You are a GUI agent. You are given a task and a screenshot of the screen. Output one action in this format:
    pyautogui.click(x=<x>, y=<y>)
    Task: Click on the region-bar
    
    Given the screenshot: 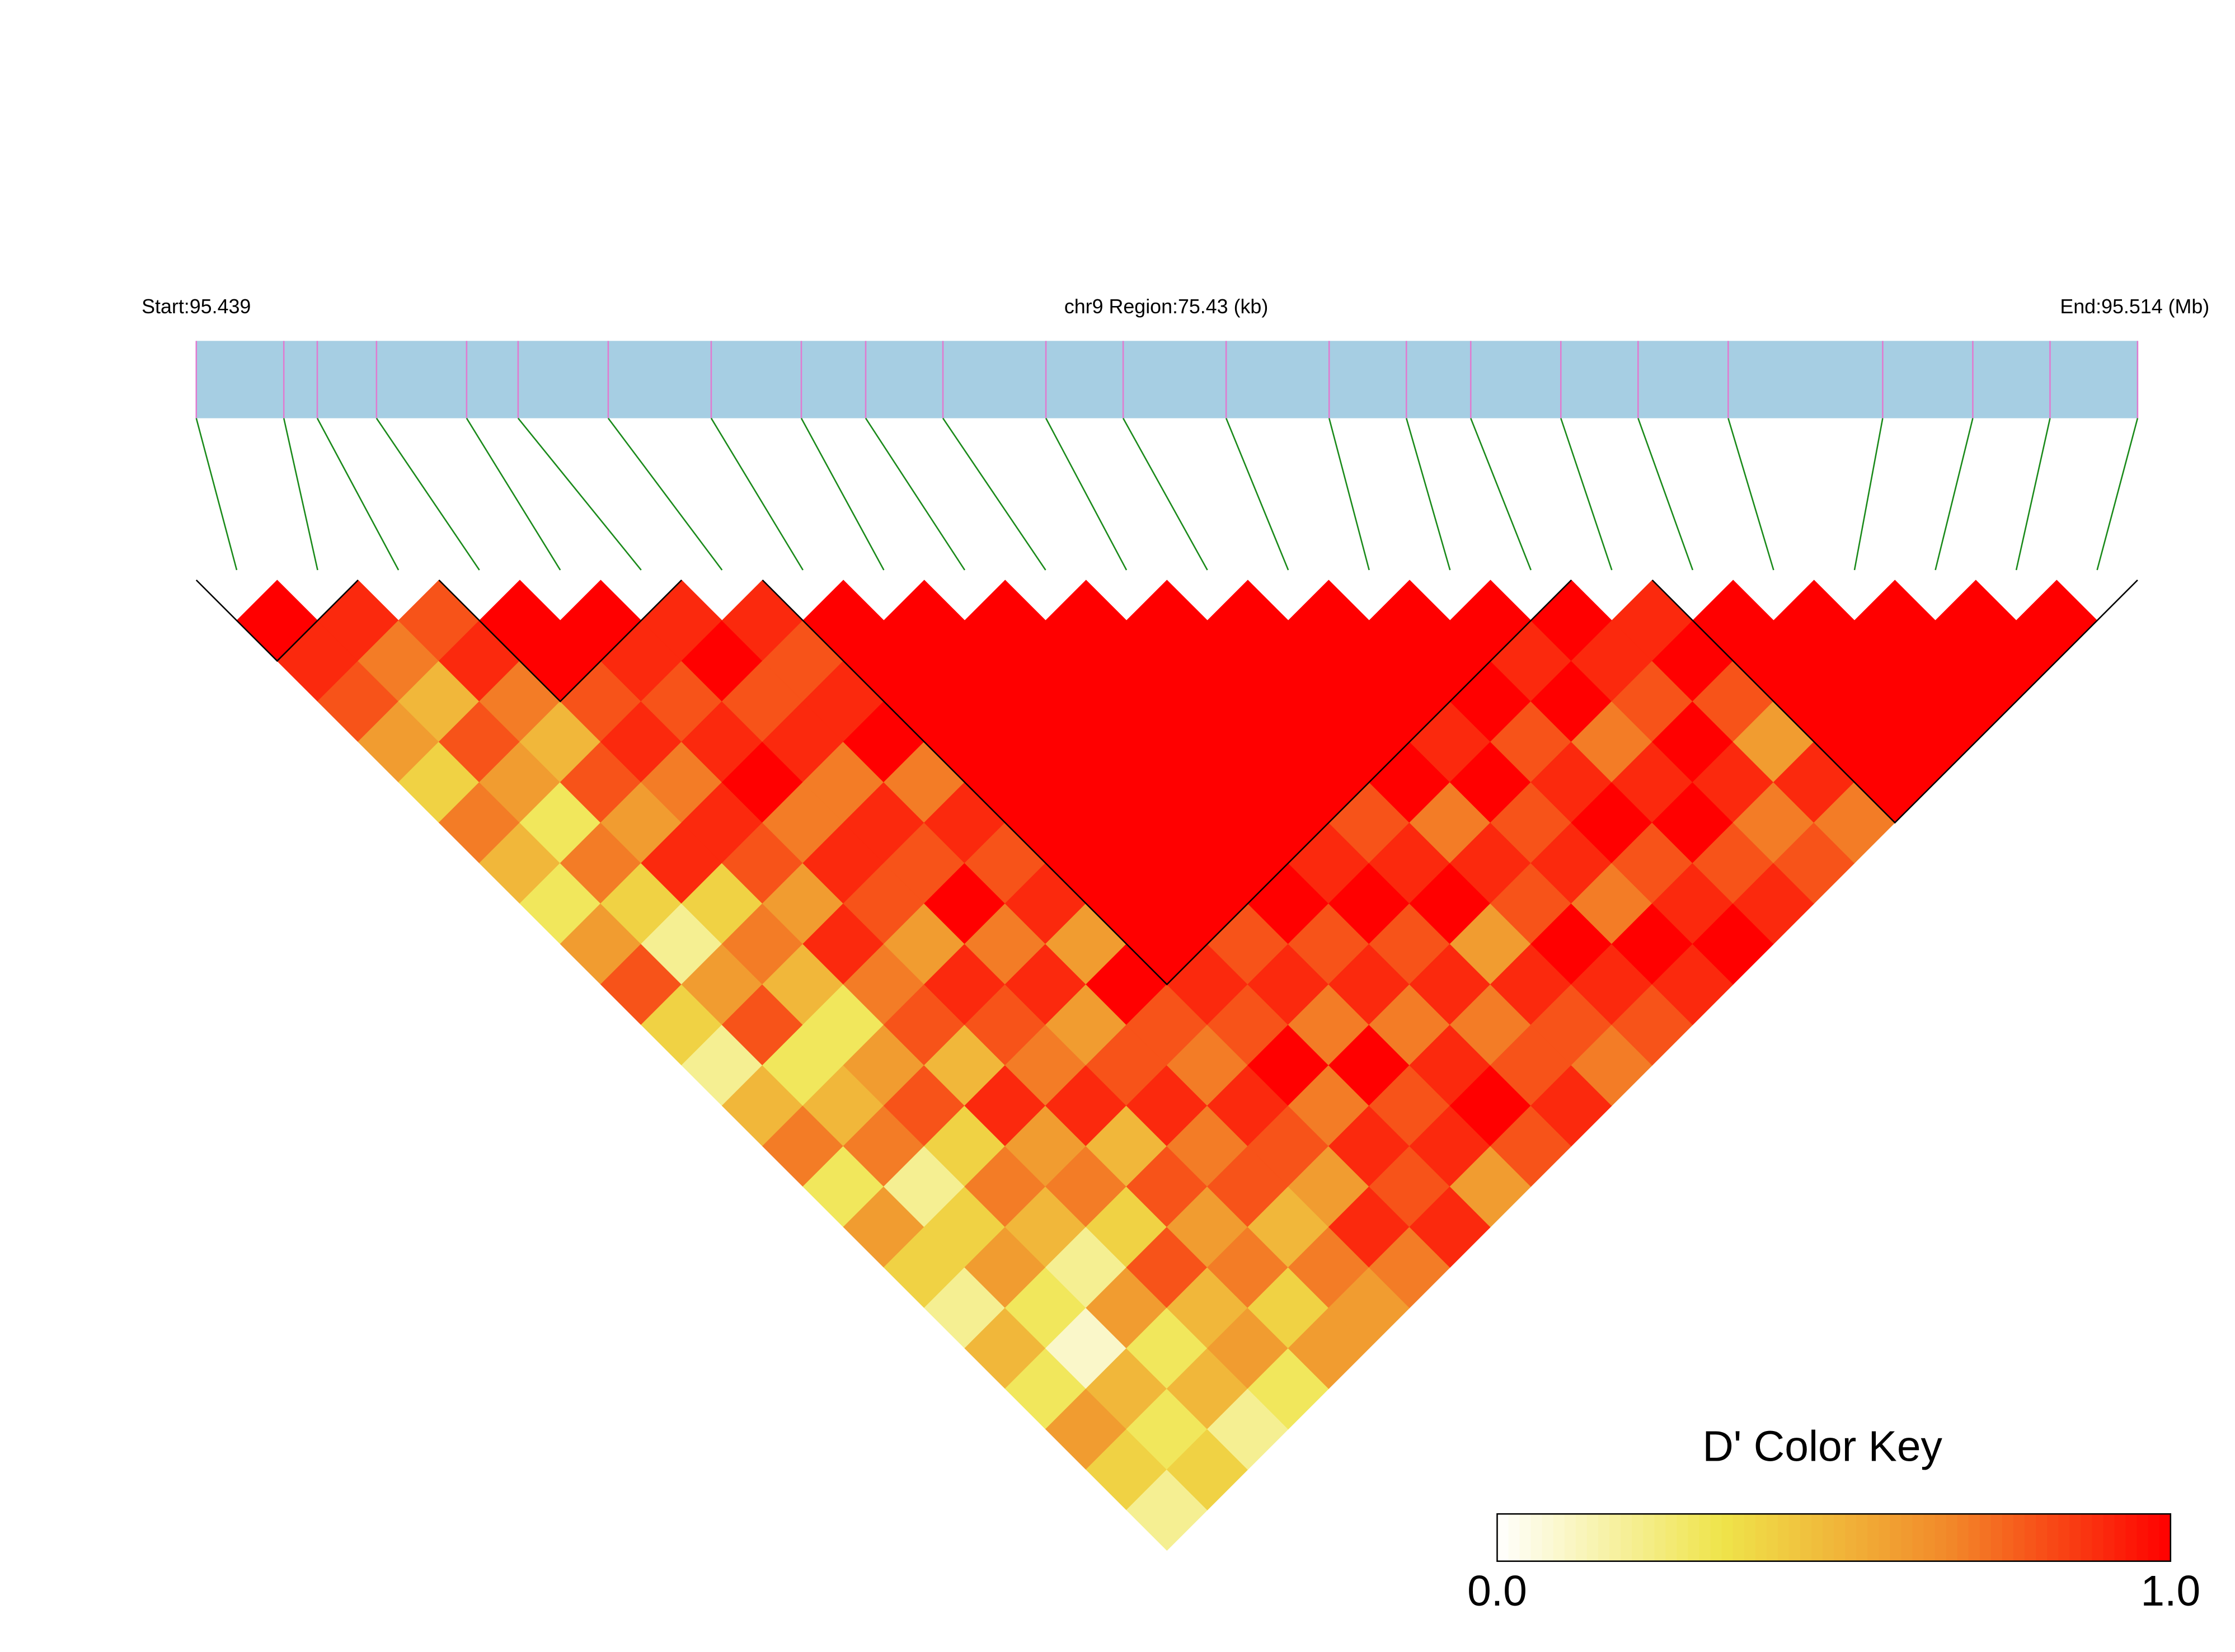 What is the action you would take?
    pyautogui.click(x=1167, y=379)
    